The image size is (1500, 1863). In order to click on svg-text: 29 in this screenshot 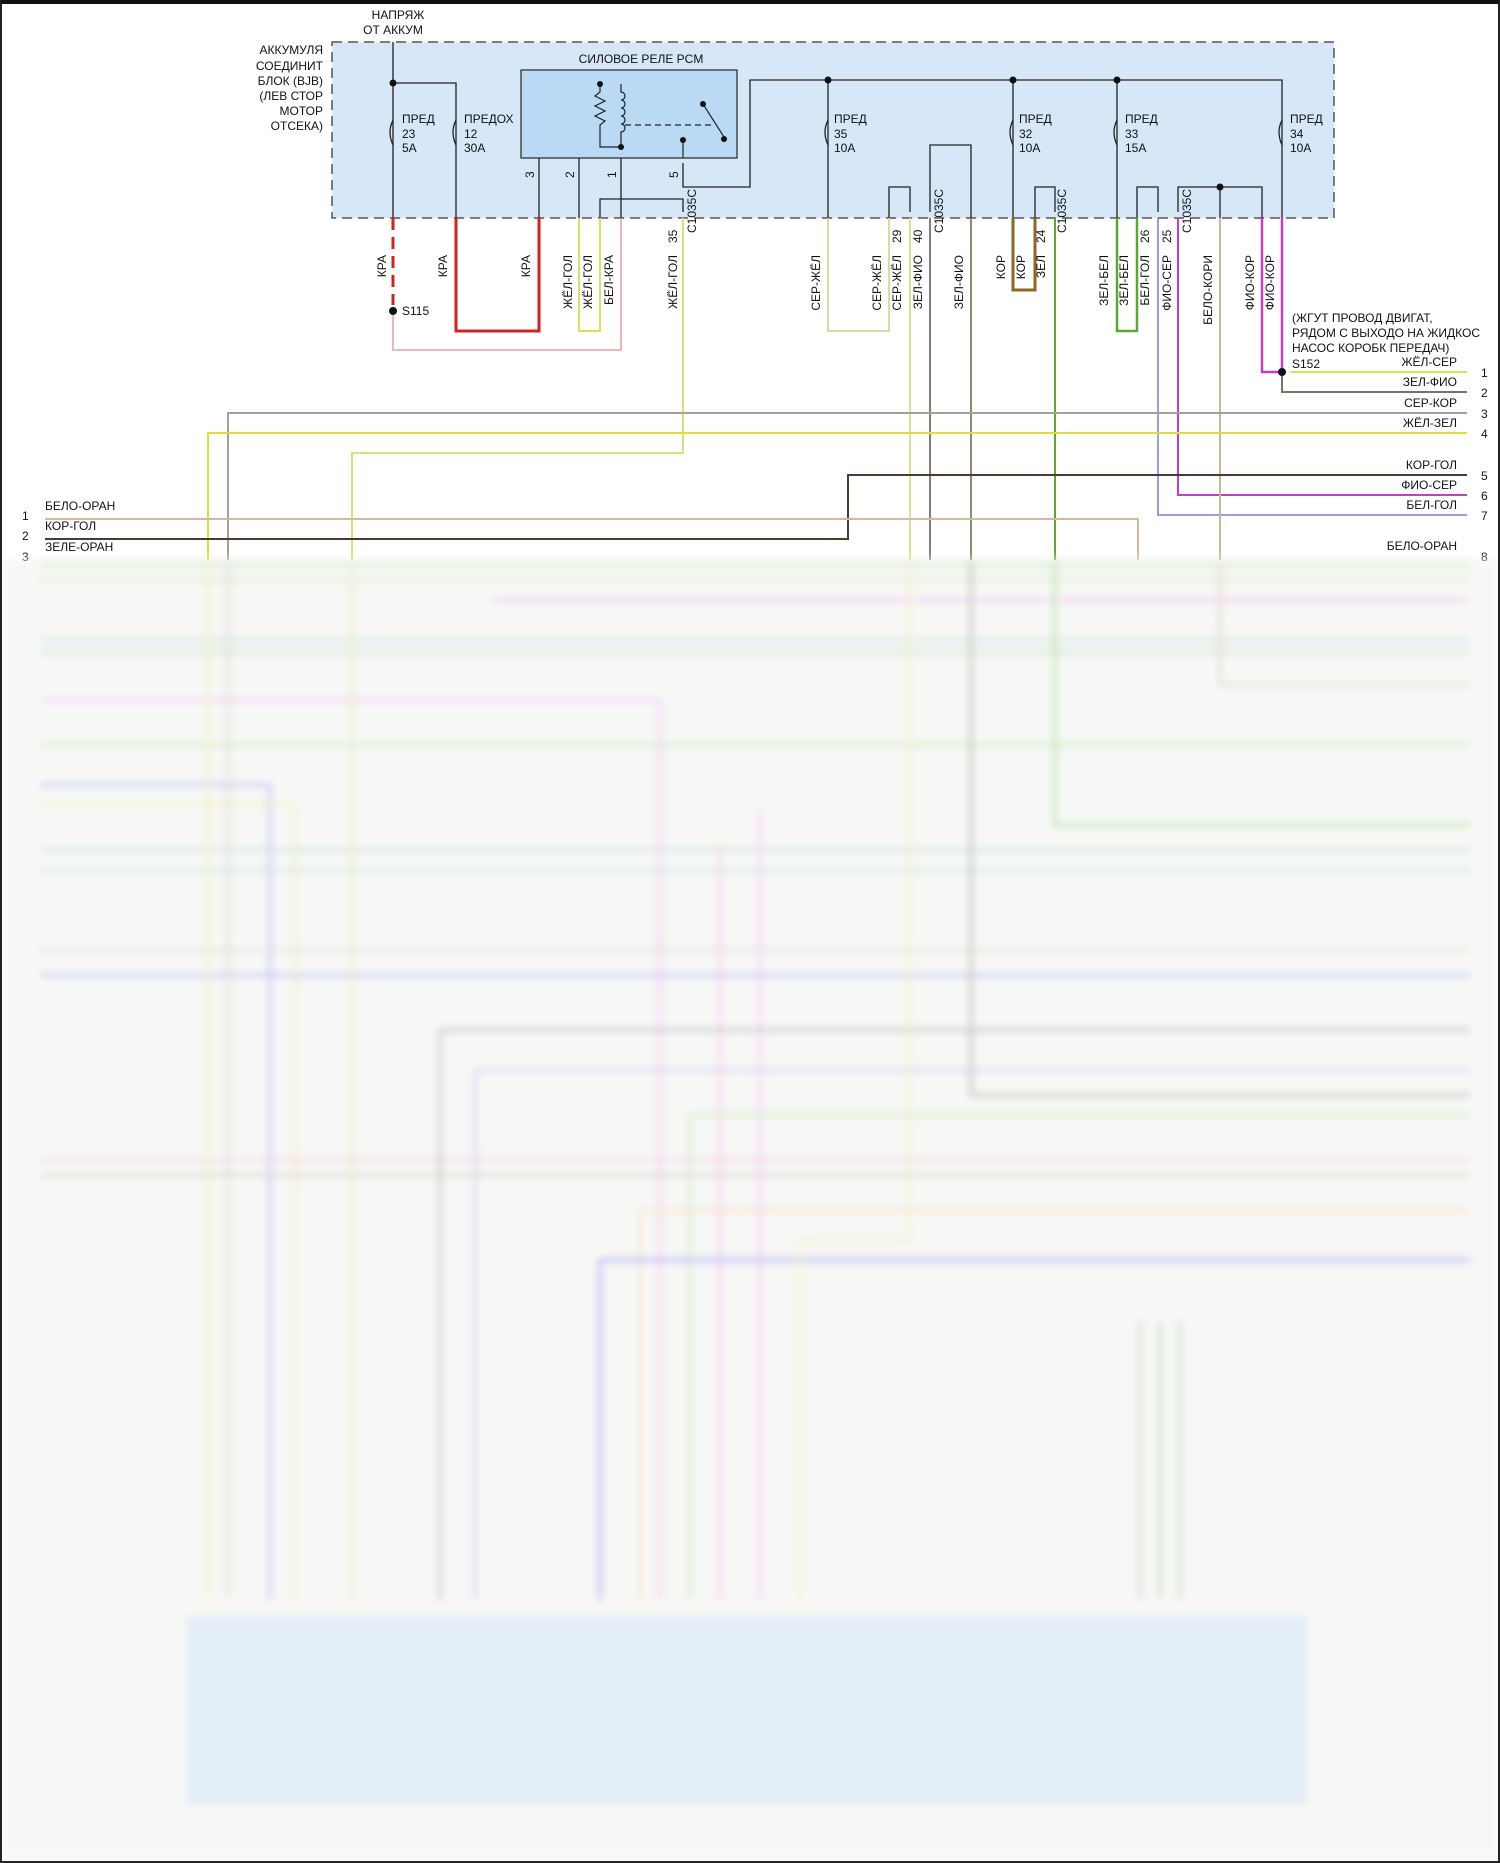, I will do `click(897, 236)`.